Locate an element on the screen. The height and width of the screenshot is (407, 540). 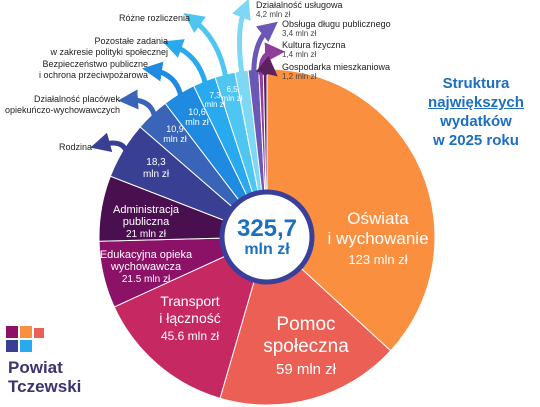
slice-label-administracja-publiczna: Administracja is located at coordinates (146, 210).